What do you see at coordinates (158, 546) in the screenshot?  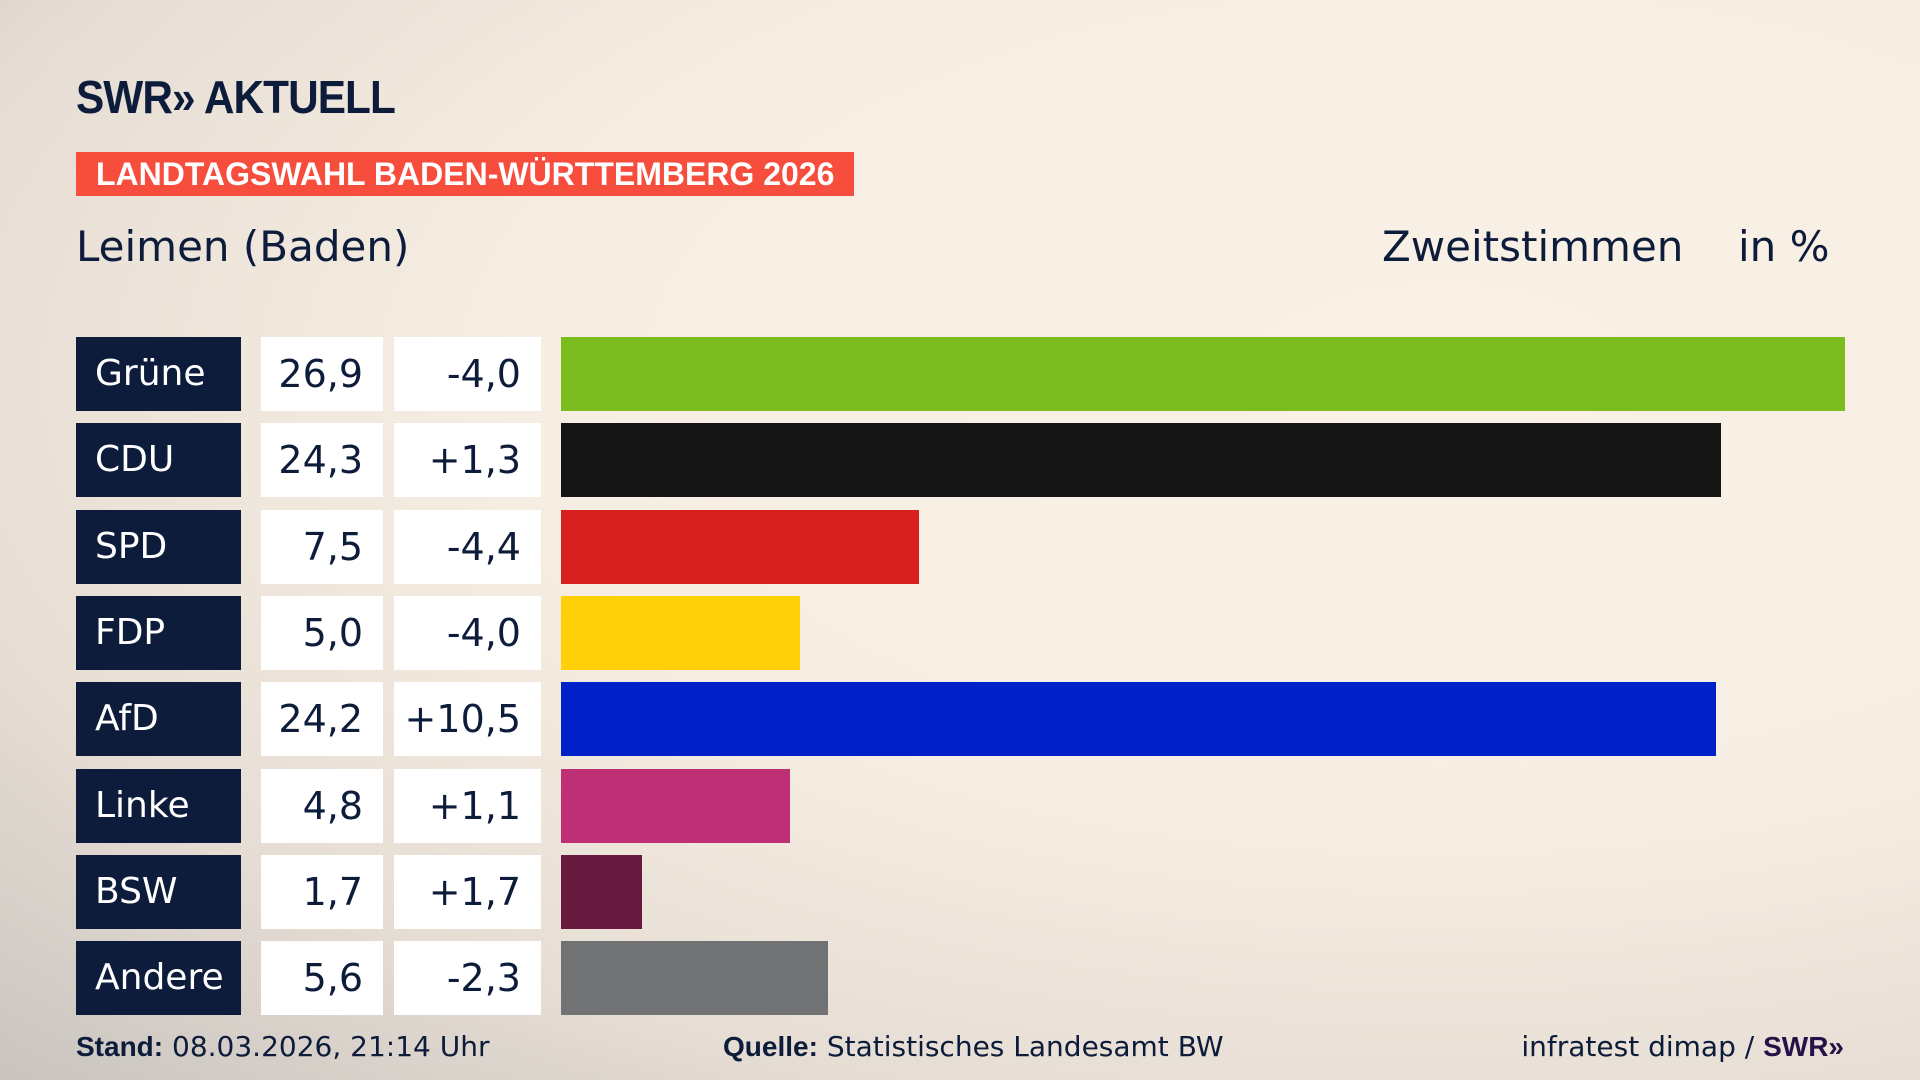 I see `party-label: SPD` at bounding box center [158, 546].